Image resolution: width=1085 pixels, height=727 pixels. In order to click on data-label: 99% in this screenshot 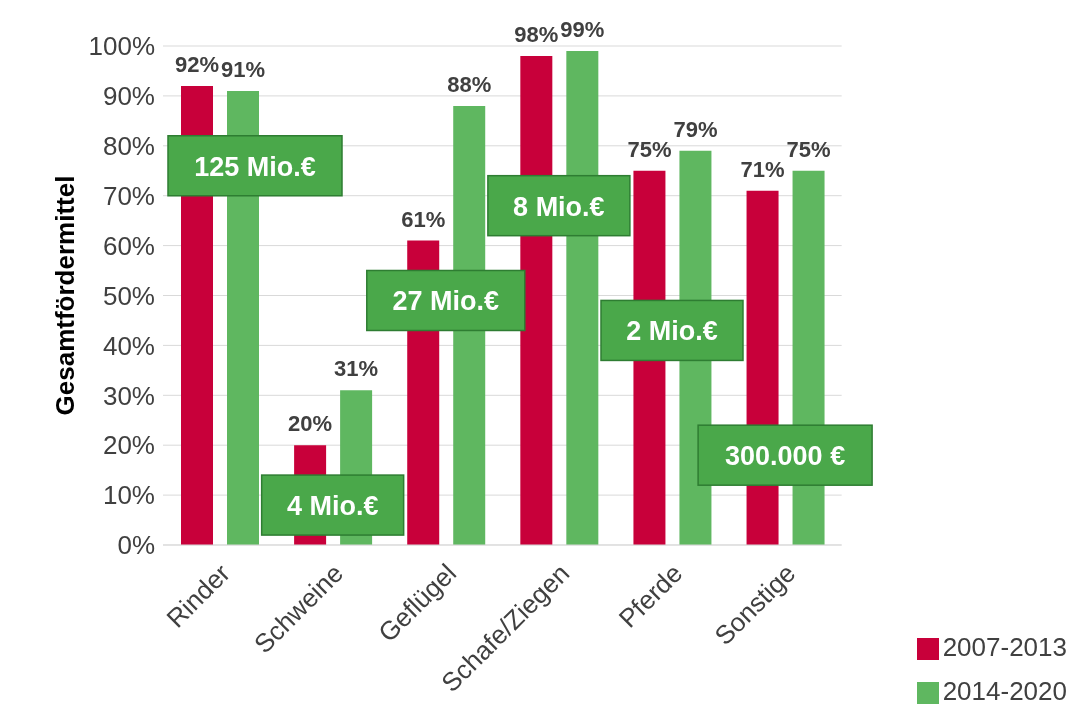, I will do `click(582, 29)`.